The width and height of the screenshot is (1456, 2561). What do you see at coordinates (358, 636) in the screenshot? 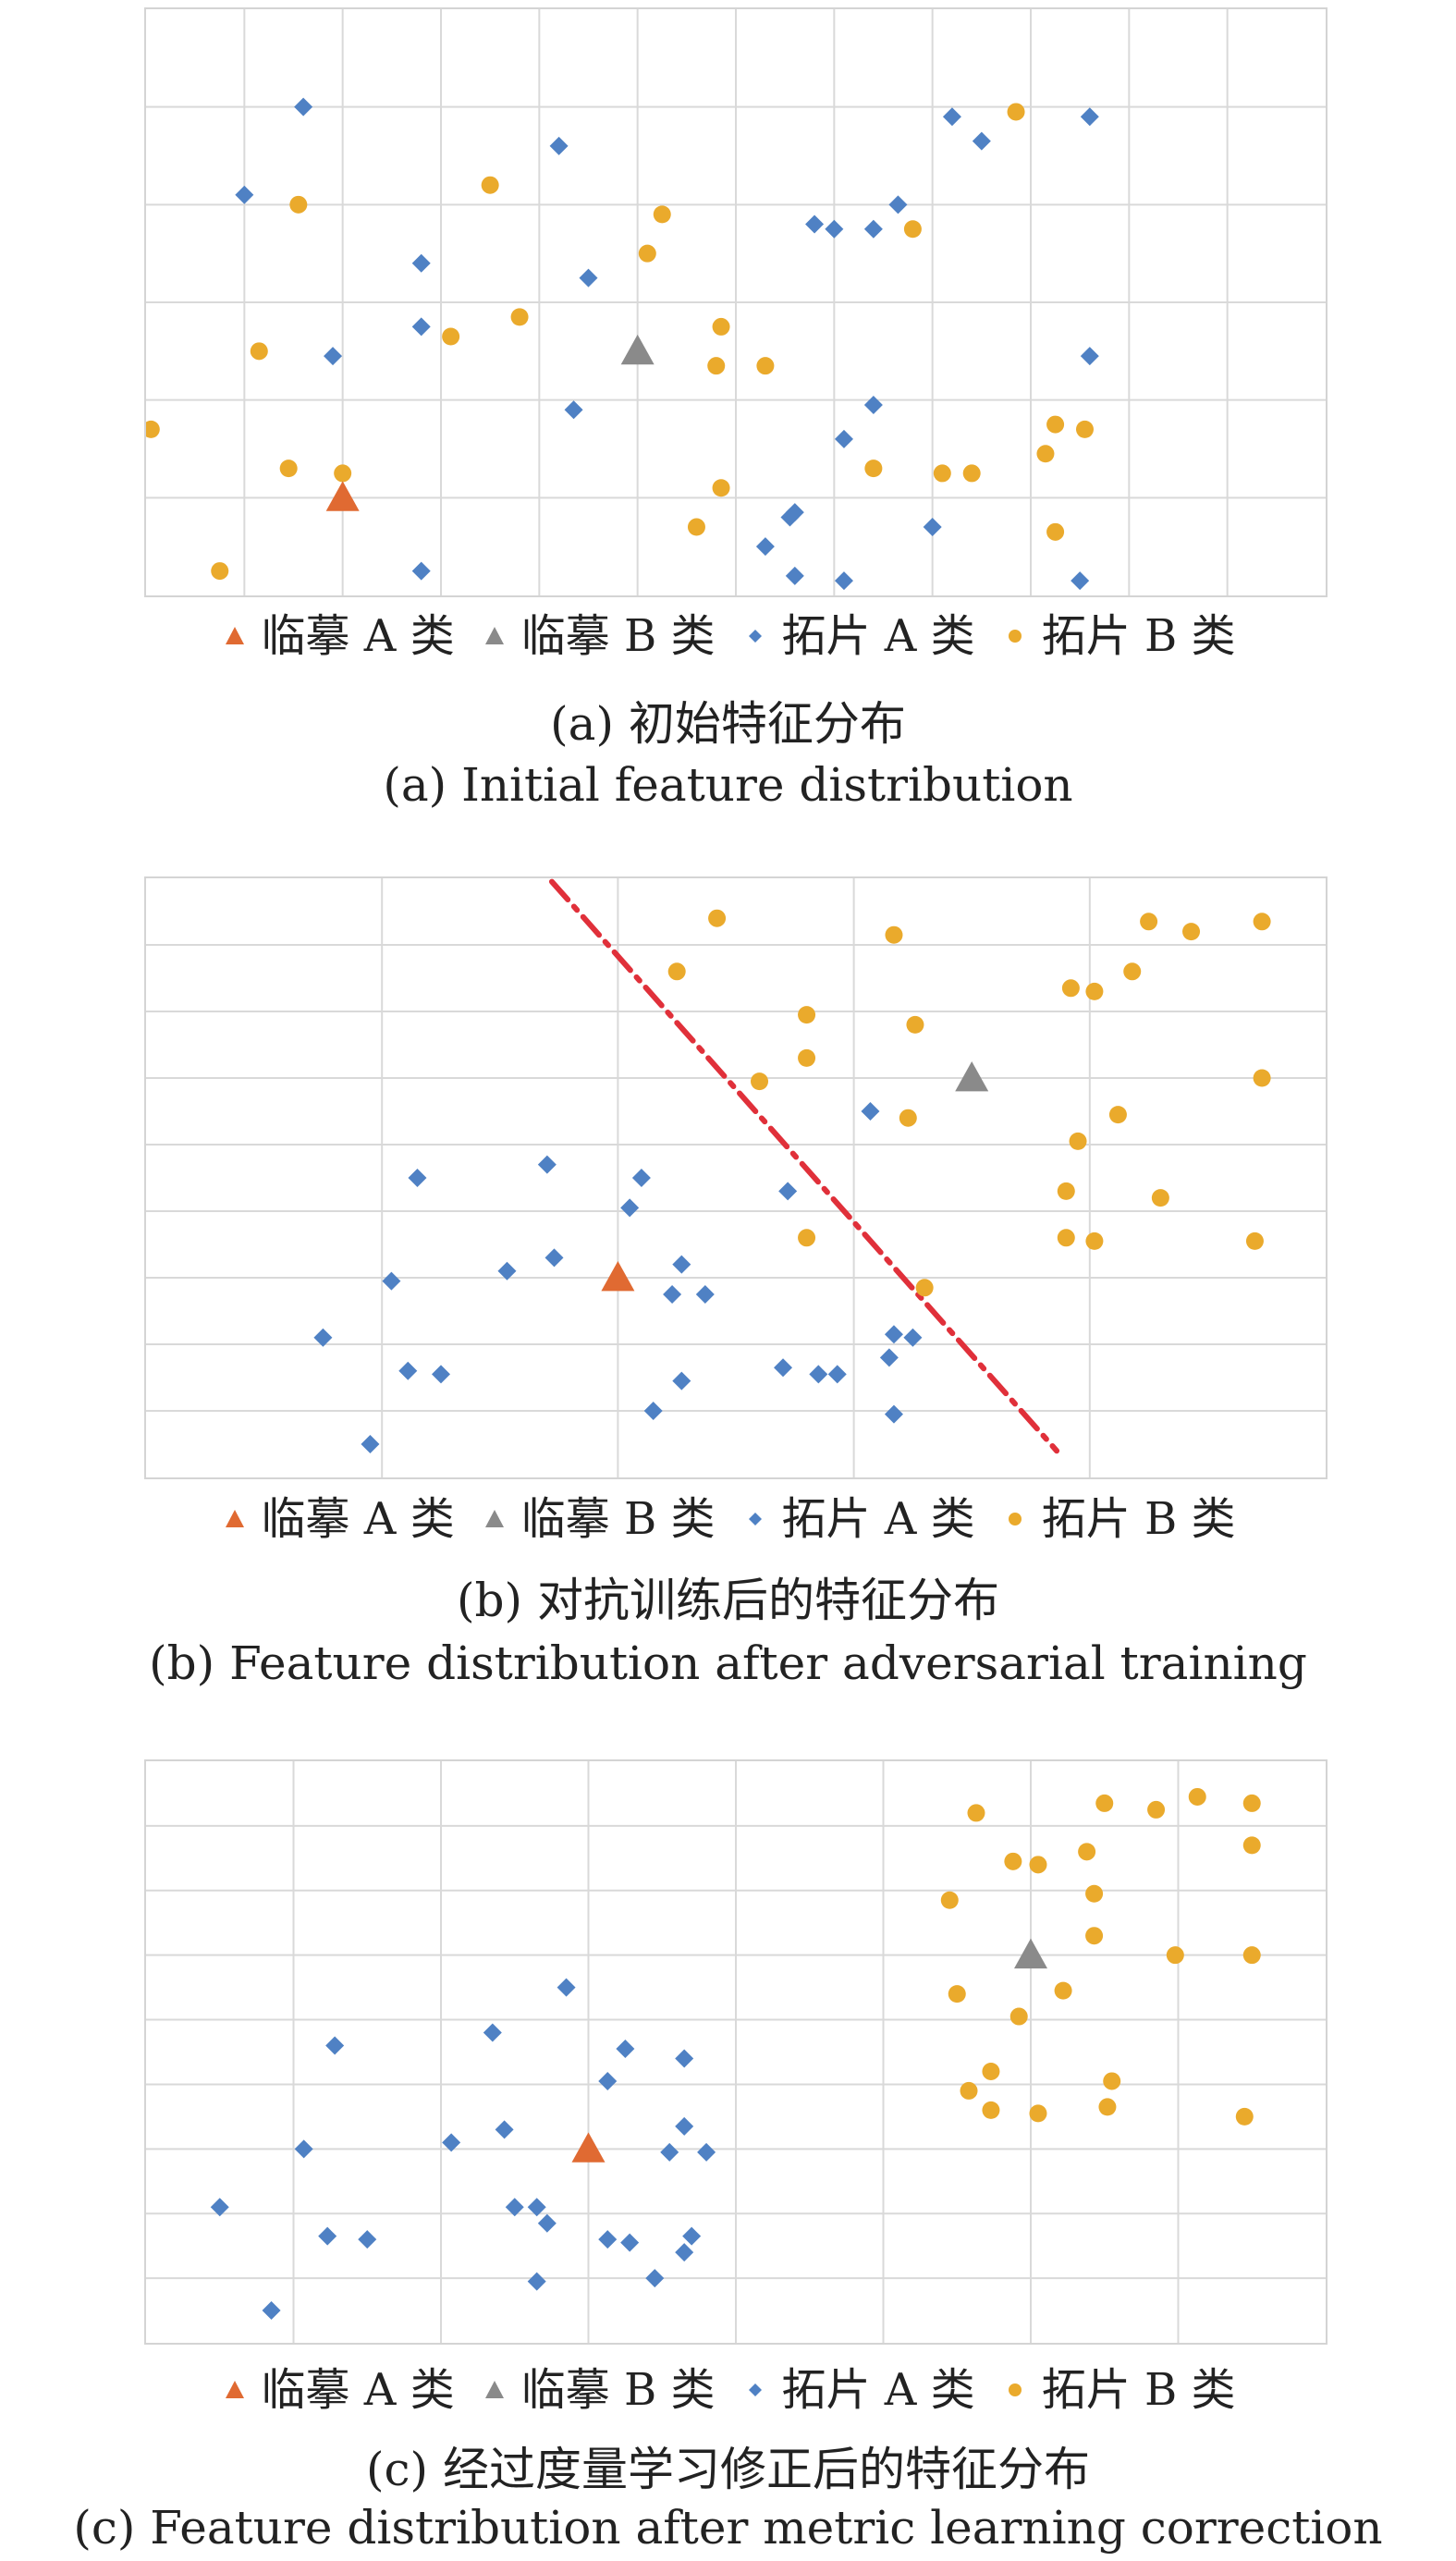
I see `legend-label: 临摹 A 类` at bounding box center [358, 636].